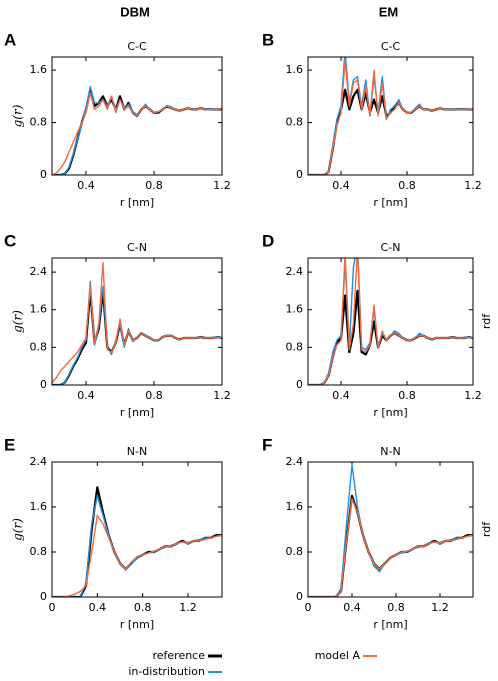 This screenshot has height=681, width=498. Describe the element at coordinates (135, 11) in the screenshot. I see `column-title: DBM` at that location.